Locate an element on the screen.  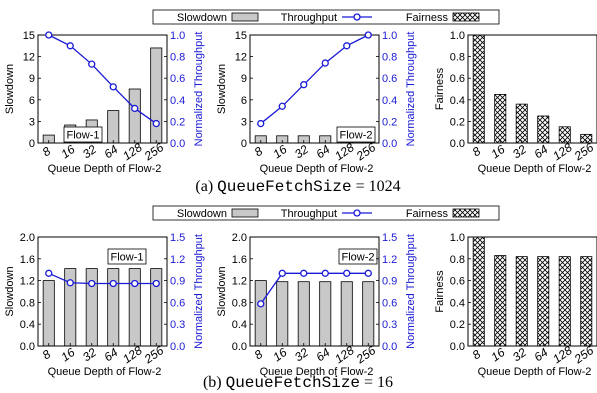
ytick-label: 1.6 is located at coordinates (27, 260).